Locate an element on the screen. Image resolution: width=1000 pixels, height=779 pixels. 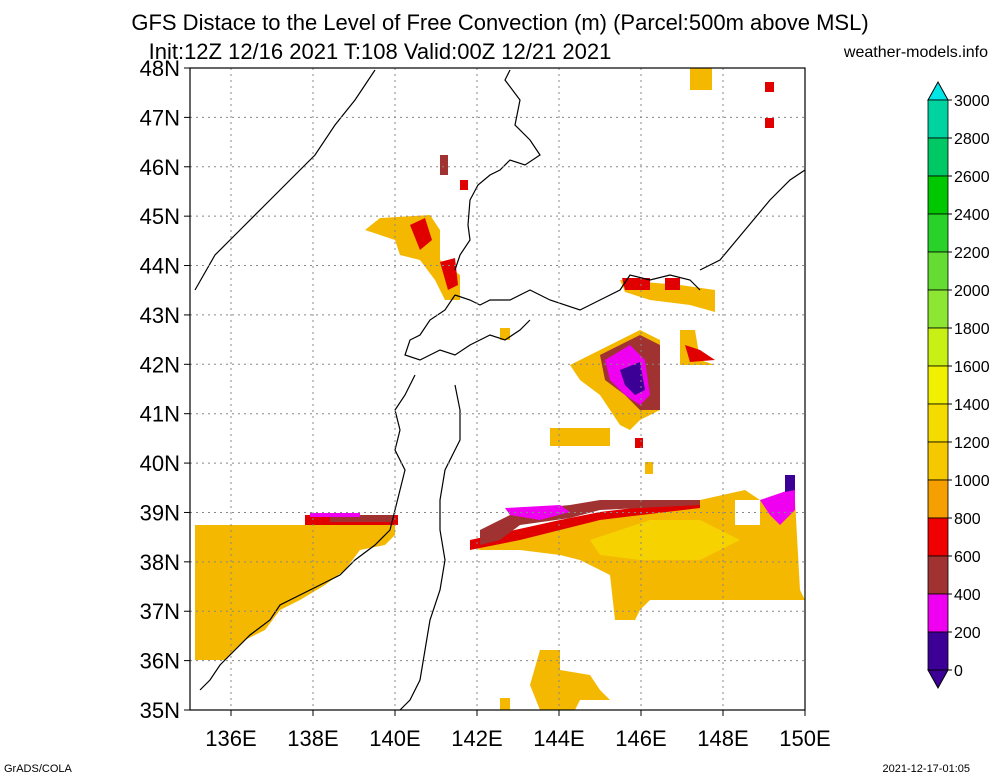
colorbar-bottom-arrow is located at coordinates (938, 679).